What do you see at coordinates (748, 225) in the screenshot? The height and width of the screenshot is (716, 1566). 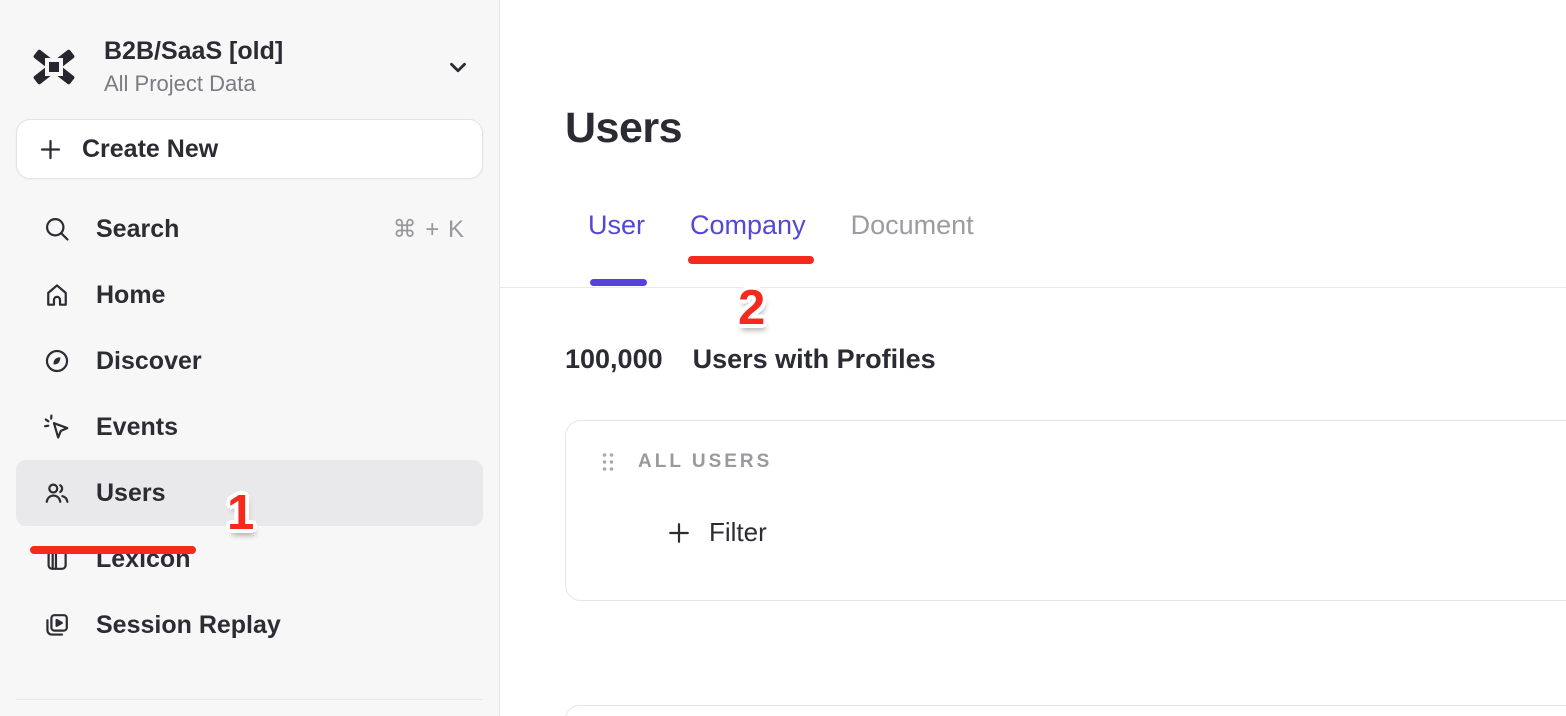 I see `tab-company: Company` at bounding box center [748, 225].